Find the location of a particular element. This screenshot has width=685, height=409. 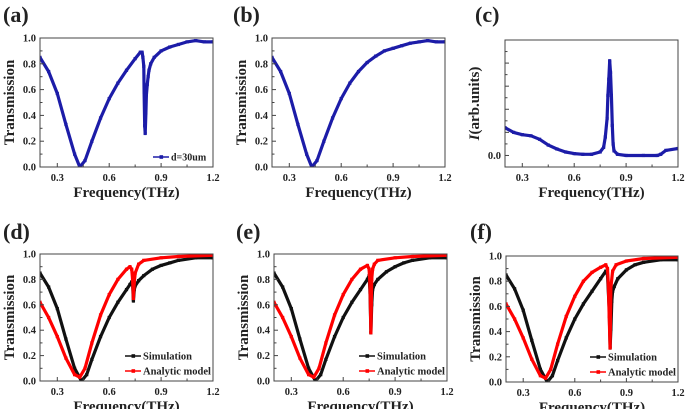

panel-label: (c) is located at coordinates (487, 14).